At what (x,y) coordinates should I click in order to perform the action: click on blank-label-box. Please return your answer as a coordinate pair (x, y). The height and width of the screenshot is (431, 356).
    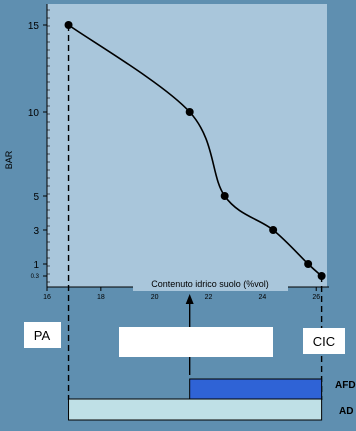
    Looking at the image, I should click on (196, 342).